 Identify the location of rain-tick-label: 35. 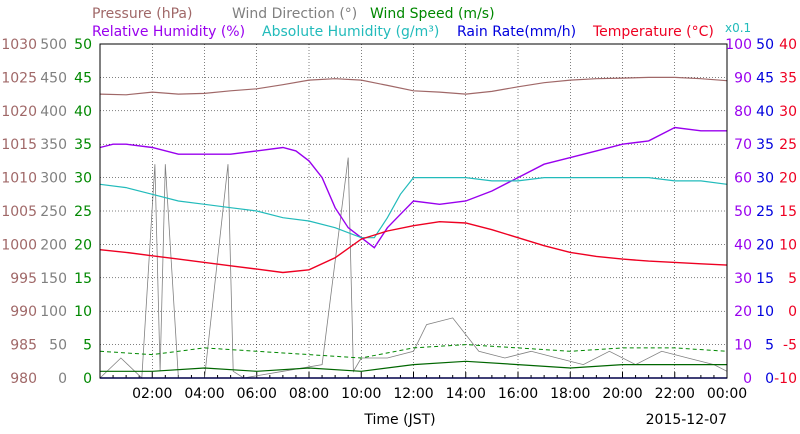
(765, 145).